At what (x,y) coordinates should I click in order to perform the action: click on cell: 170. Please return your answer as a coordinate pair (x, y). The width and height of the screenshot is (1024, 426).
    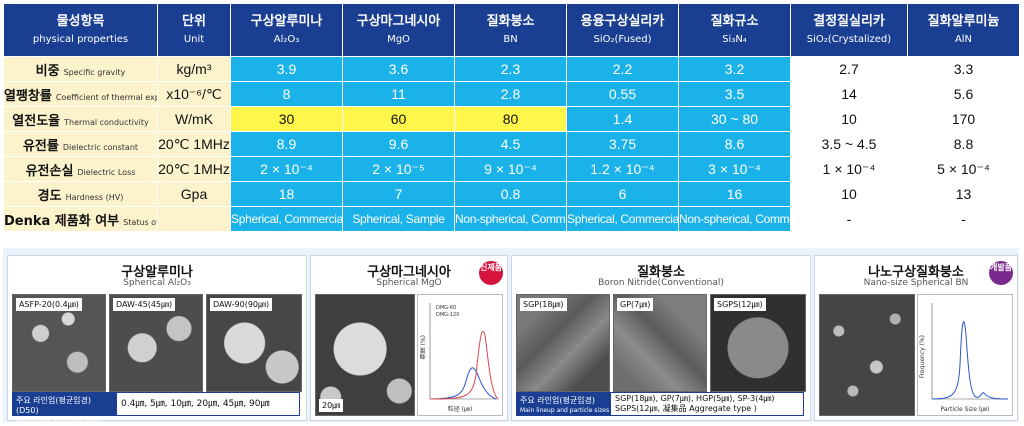
    Looking at the image, I should click on (963, 119).